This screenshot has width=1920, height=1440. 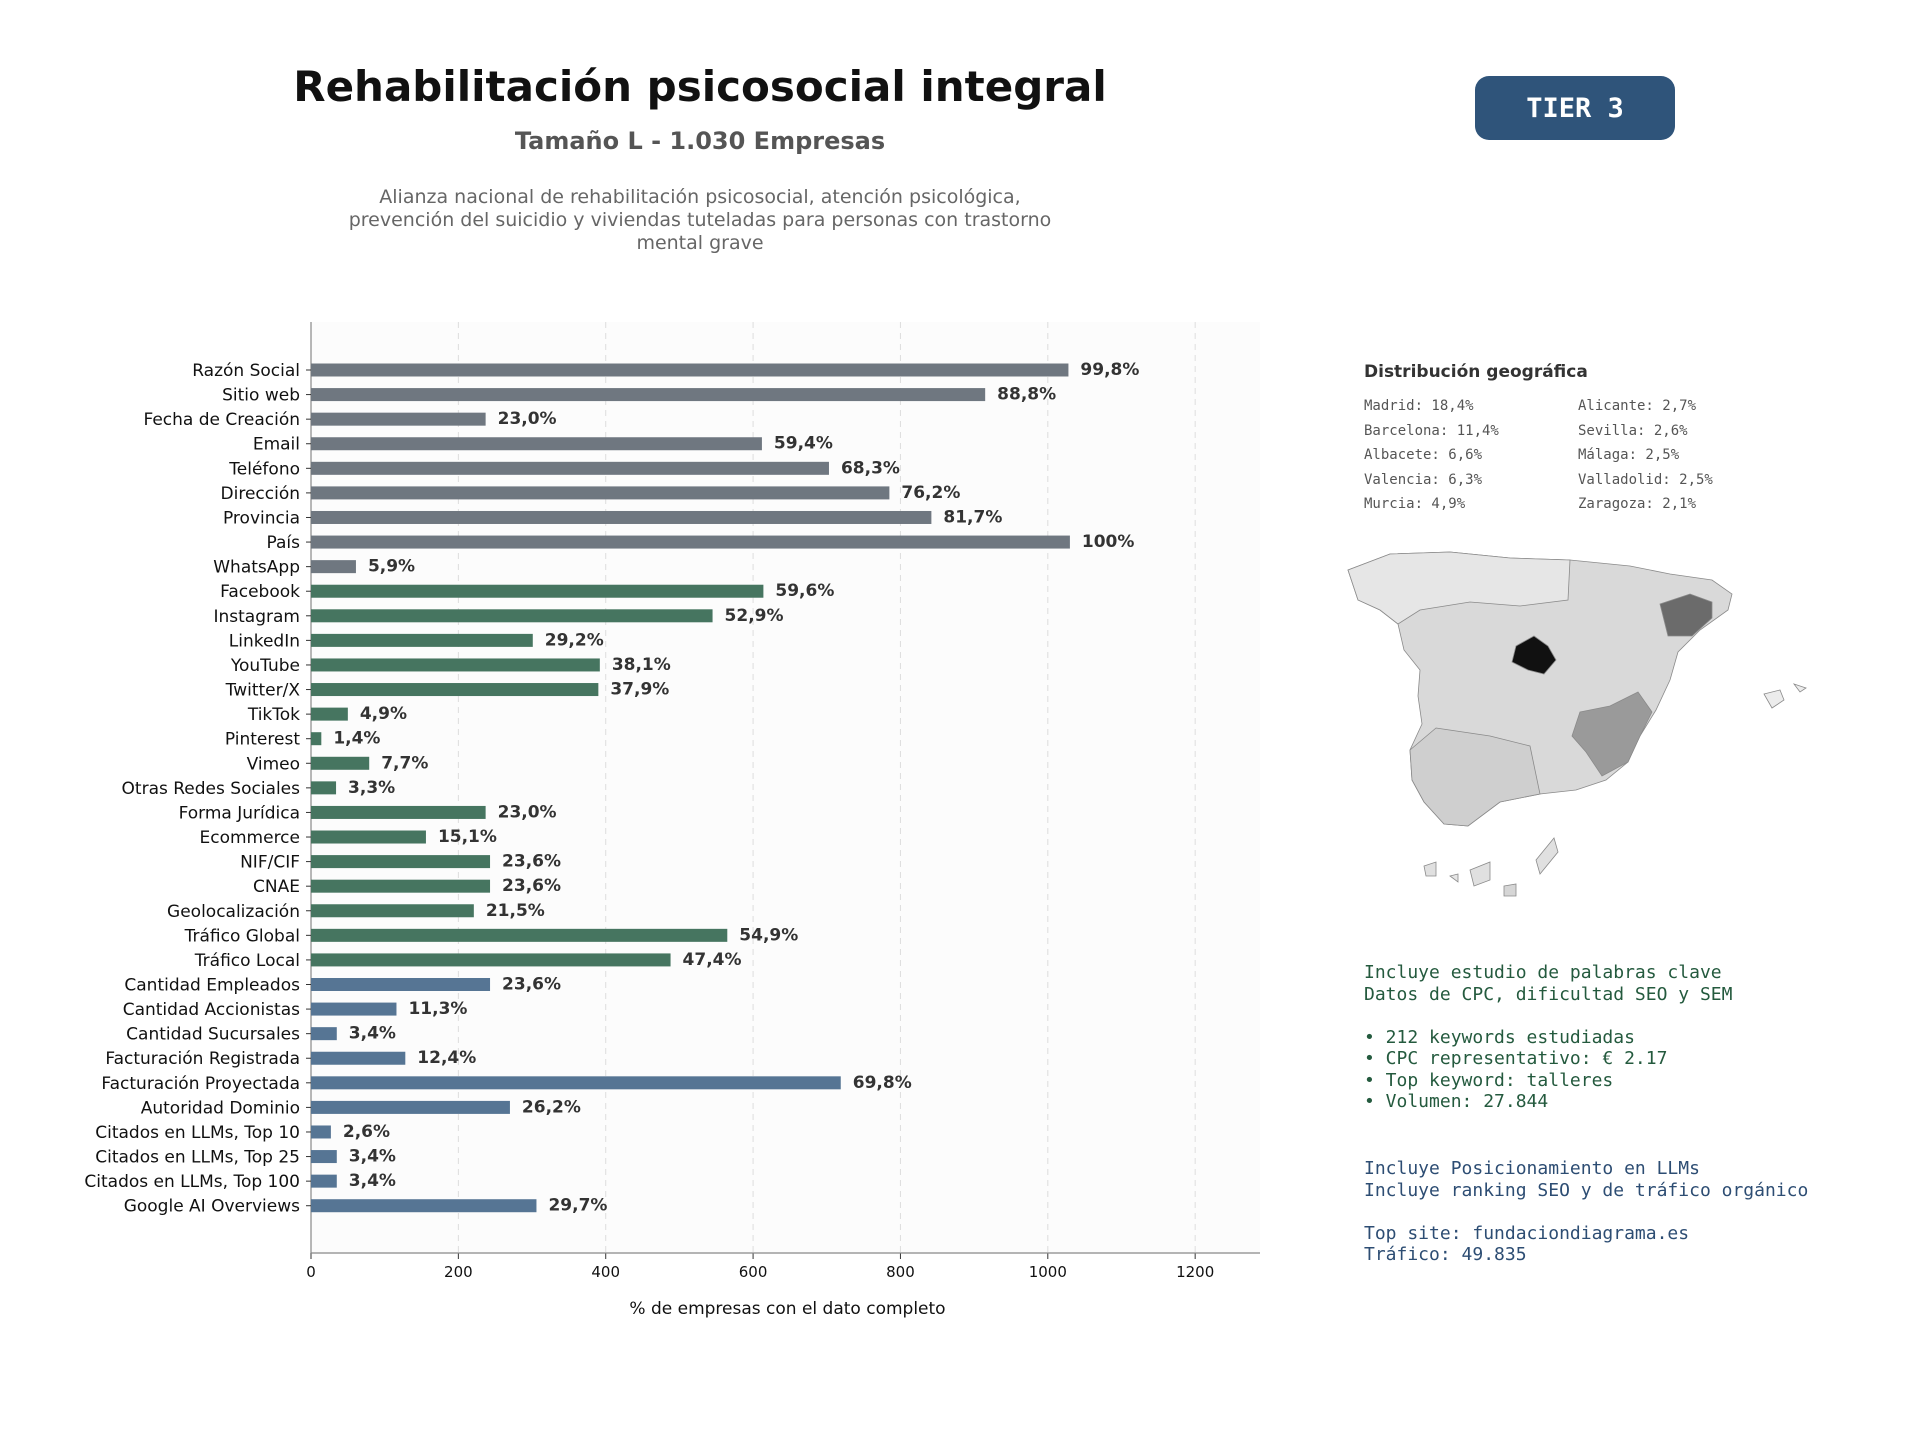 What do you see at coordinates (1645, 479) in the screenshot?
I see `geo-item: Valladolid: 2,5%` at bounding box center [1645, 479].